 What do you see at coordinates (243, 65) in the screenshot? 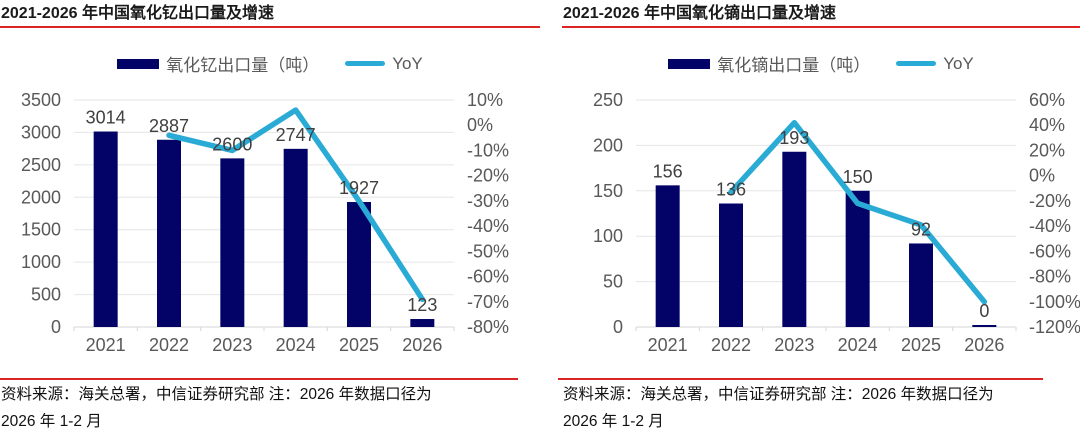
I see `bar-series-legend-label: 氧化钇出口量（吨）` at bounding box center [243, 65].